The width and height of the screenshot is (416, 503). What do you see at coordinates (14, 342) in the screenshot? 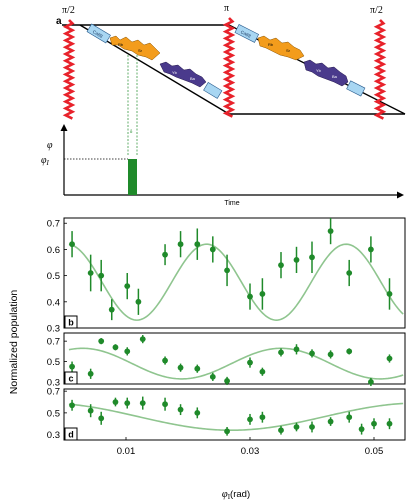
I see `shared-y-axis-label: Normalized population` at bounding box center [14, 342].